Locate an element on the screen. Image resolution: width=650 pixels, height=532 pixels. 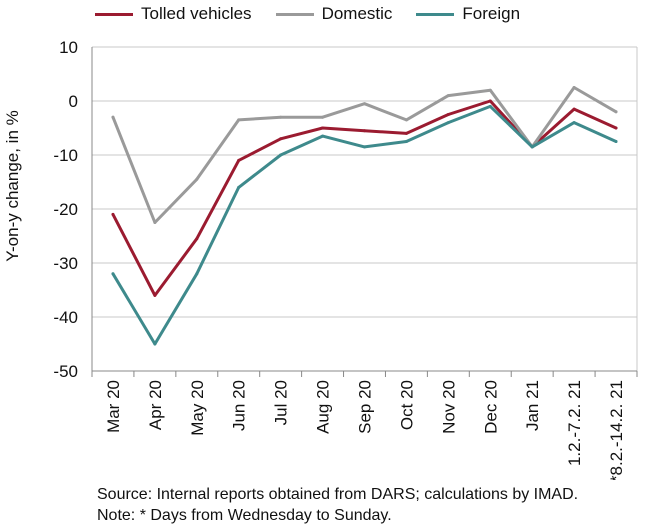
legend-swatch-tolled is located at coordinates (114, 14).